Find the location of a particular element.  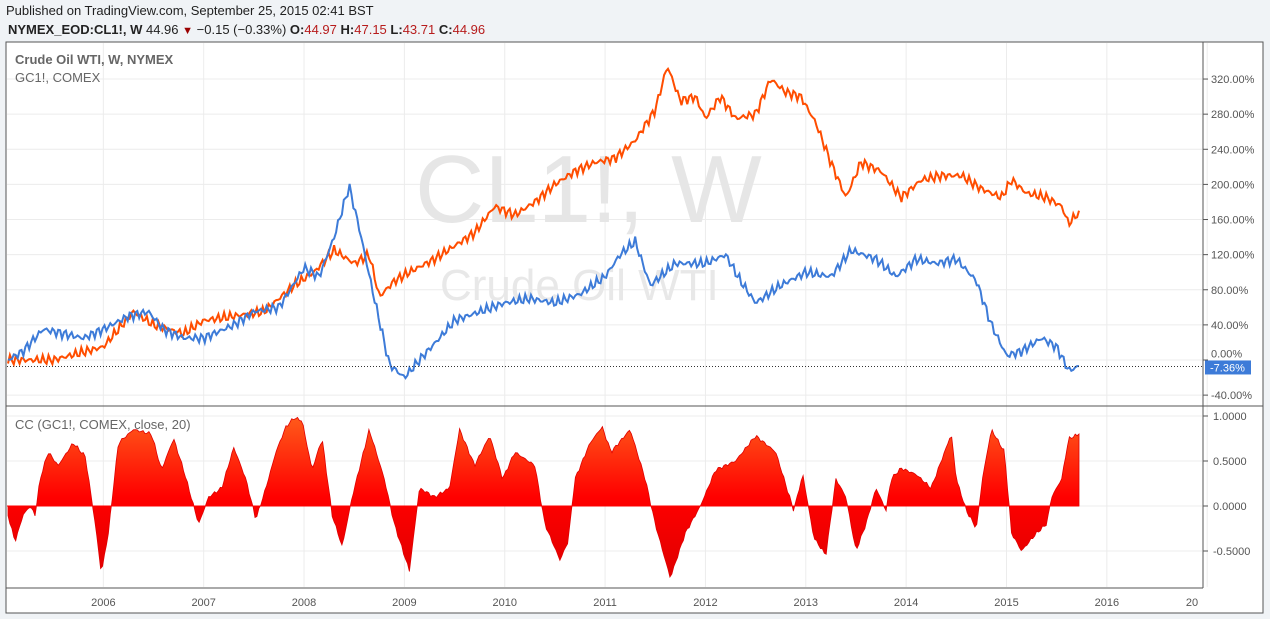

y-tick-label: 120.00% is located at coordinates (1233, 256).